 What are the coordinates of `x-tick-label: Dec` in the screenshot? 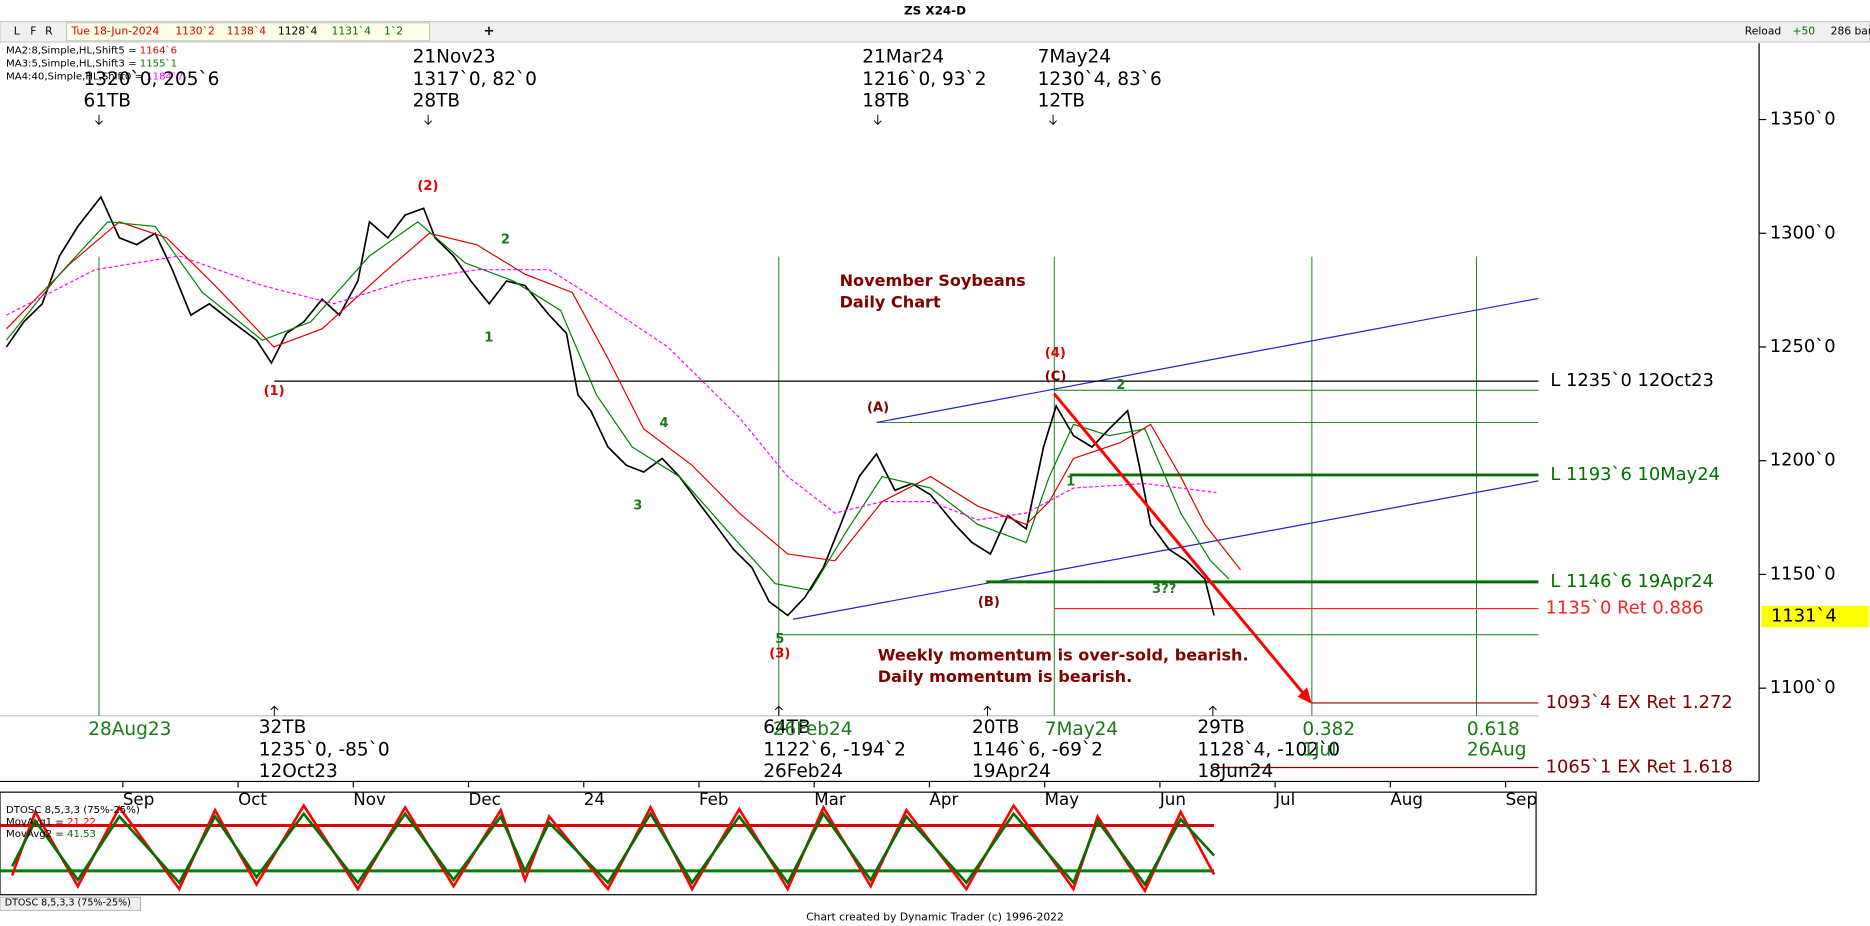 It's located at (485, 799).